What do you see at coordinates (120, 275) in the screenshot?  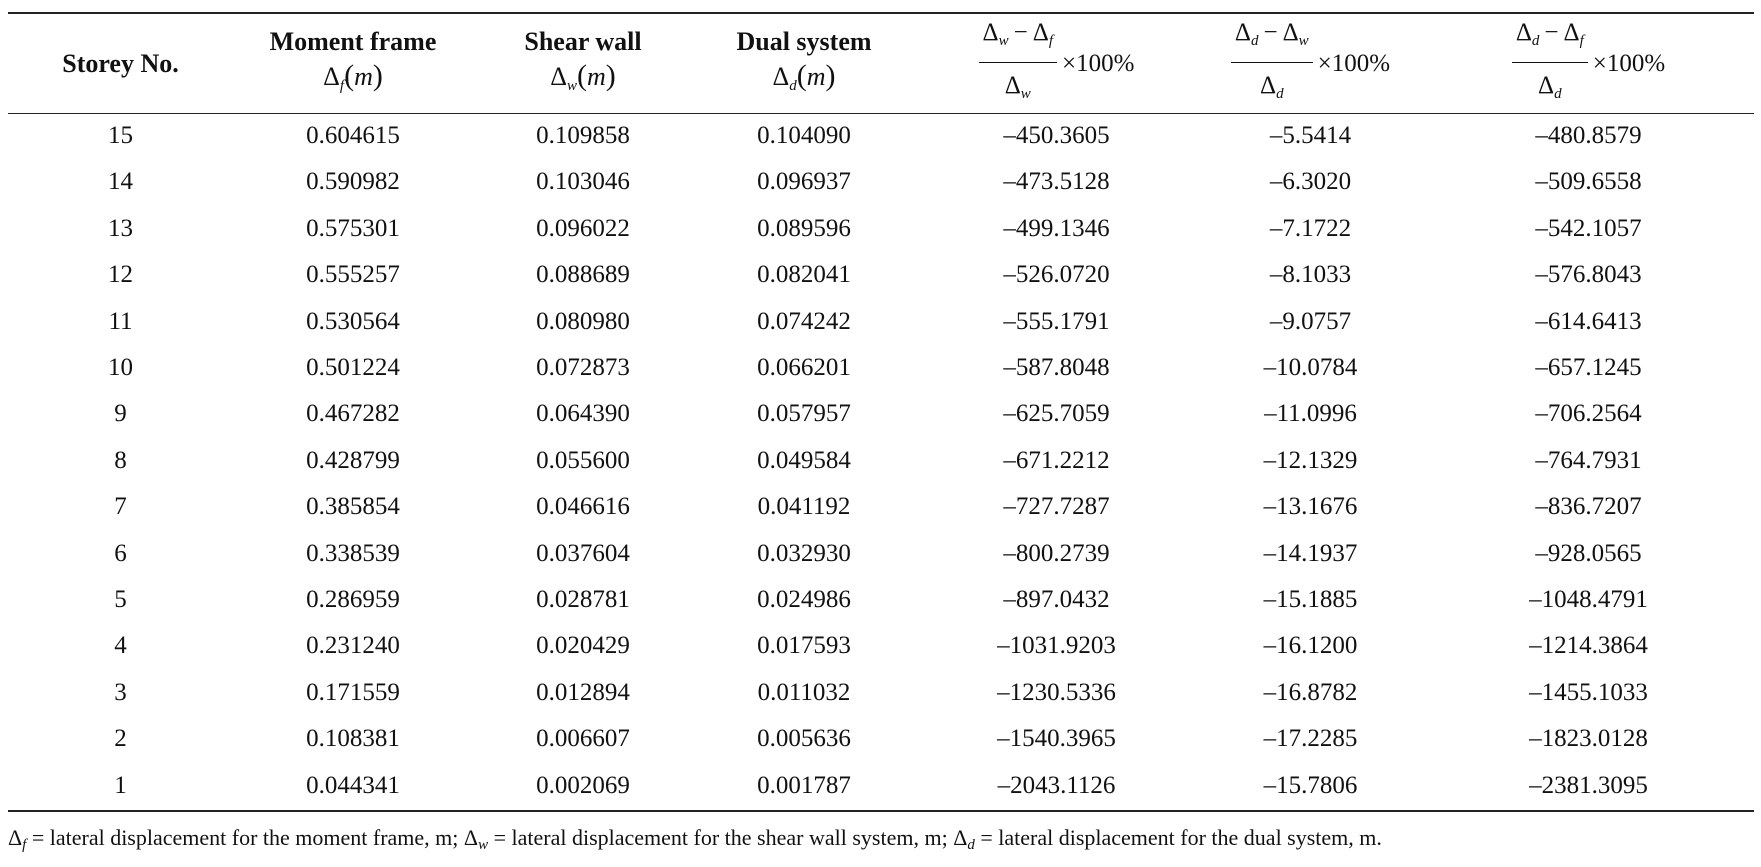 I see `table-cell: 12` at bounding box center [120, 275].